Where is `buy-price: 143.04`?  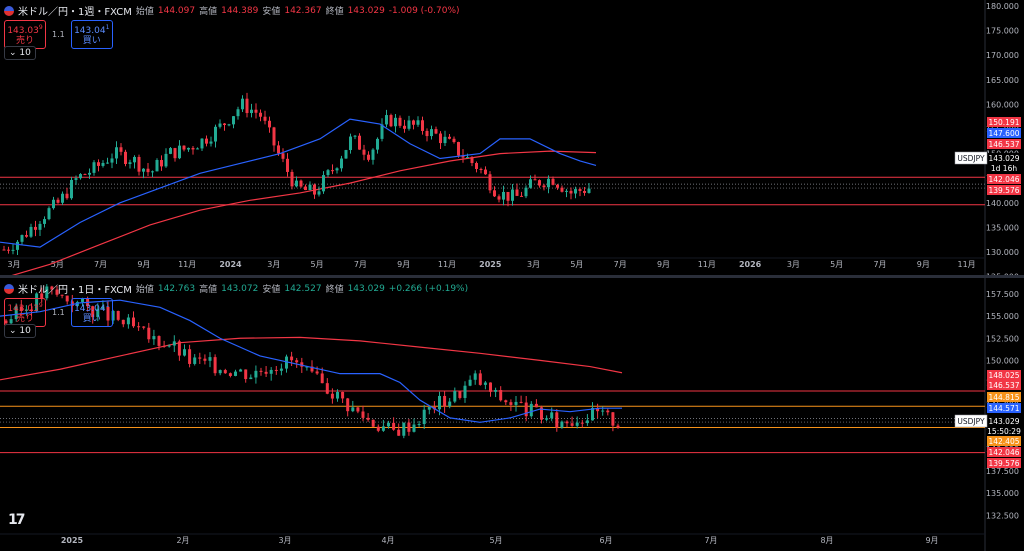 buy-price: 143.04 is located at coordinates (90, 309).